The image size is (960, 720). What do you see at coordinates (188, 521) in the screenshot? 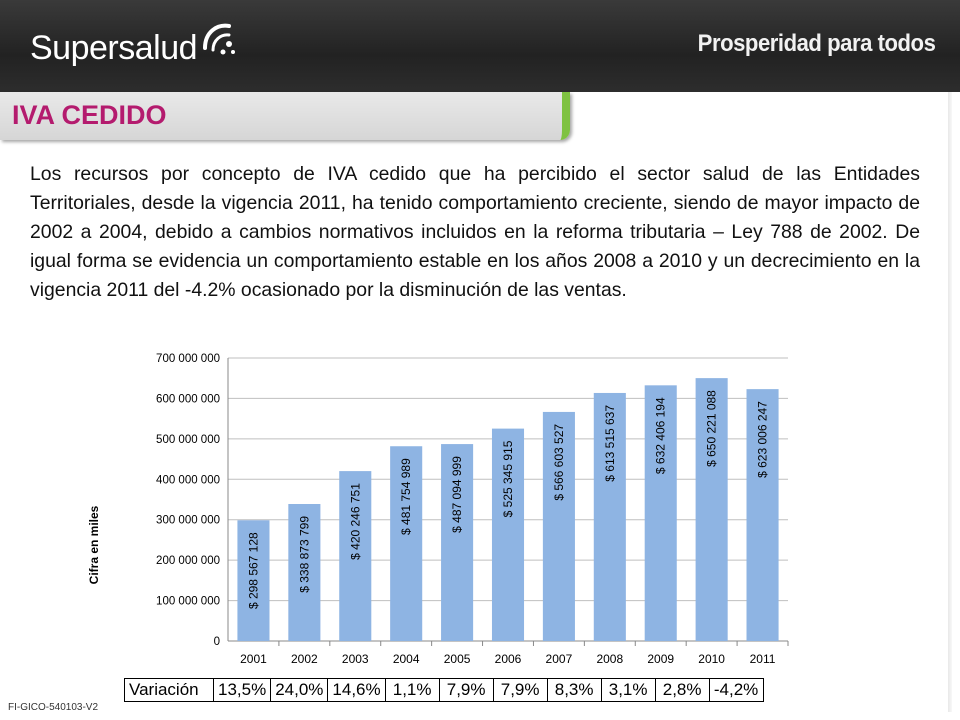
I see `y-tick-label: 300 000 000` at bounding box center [188, 521].